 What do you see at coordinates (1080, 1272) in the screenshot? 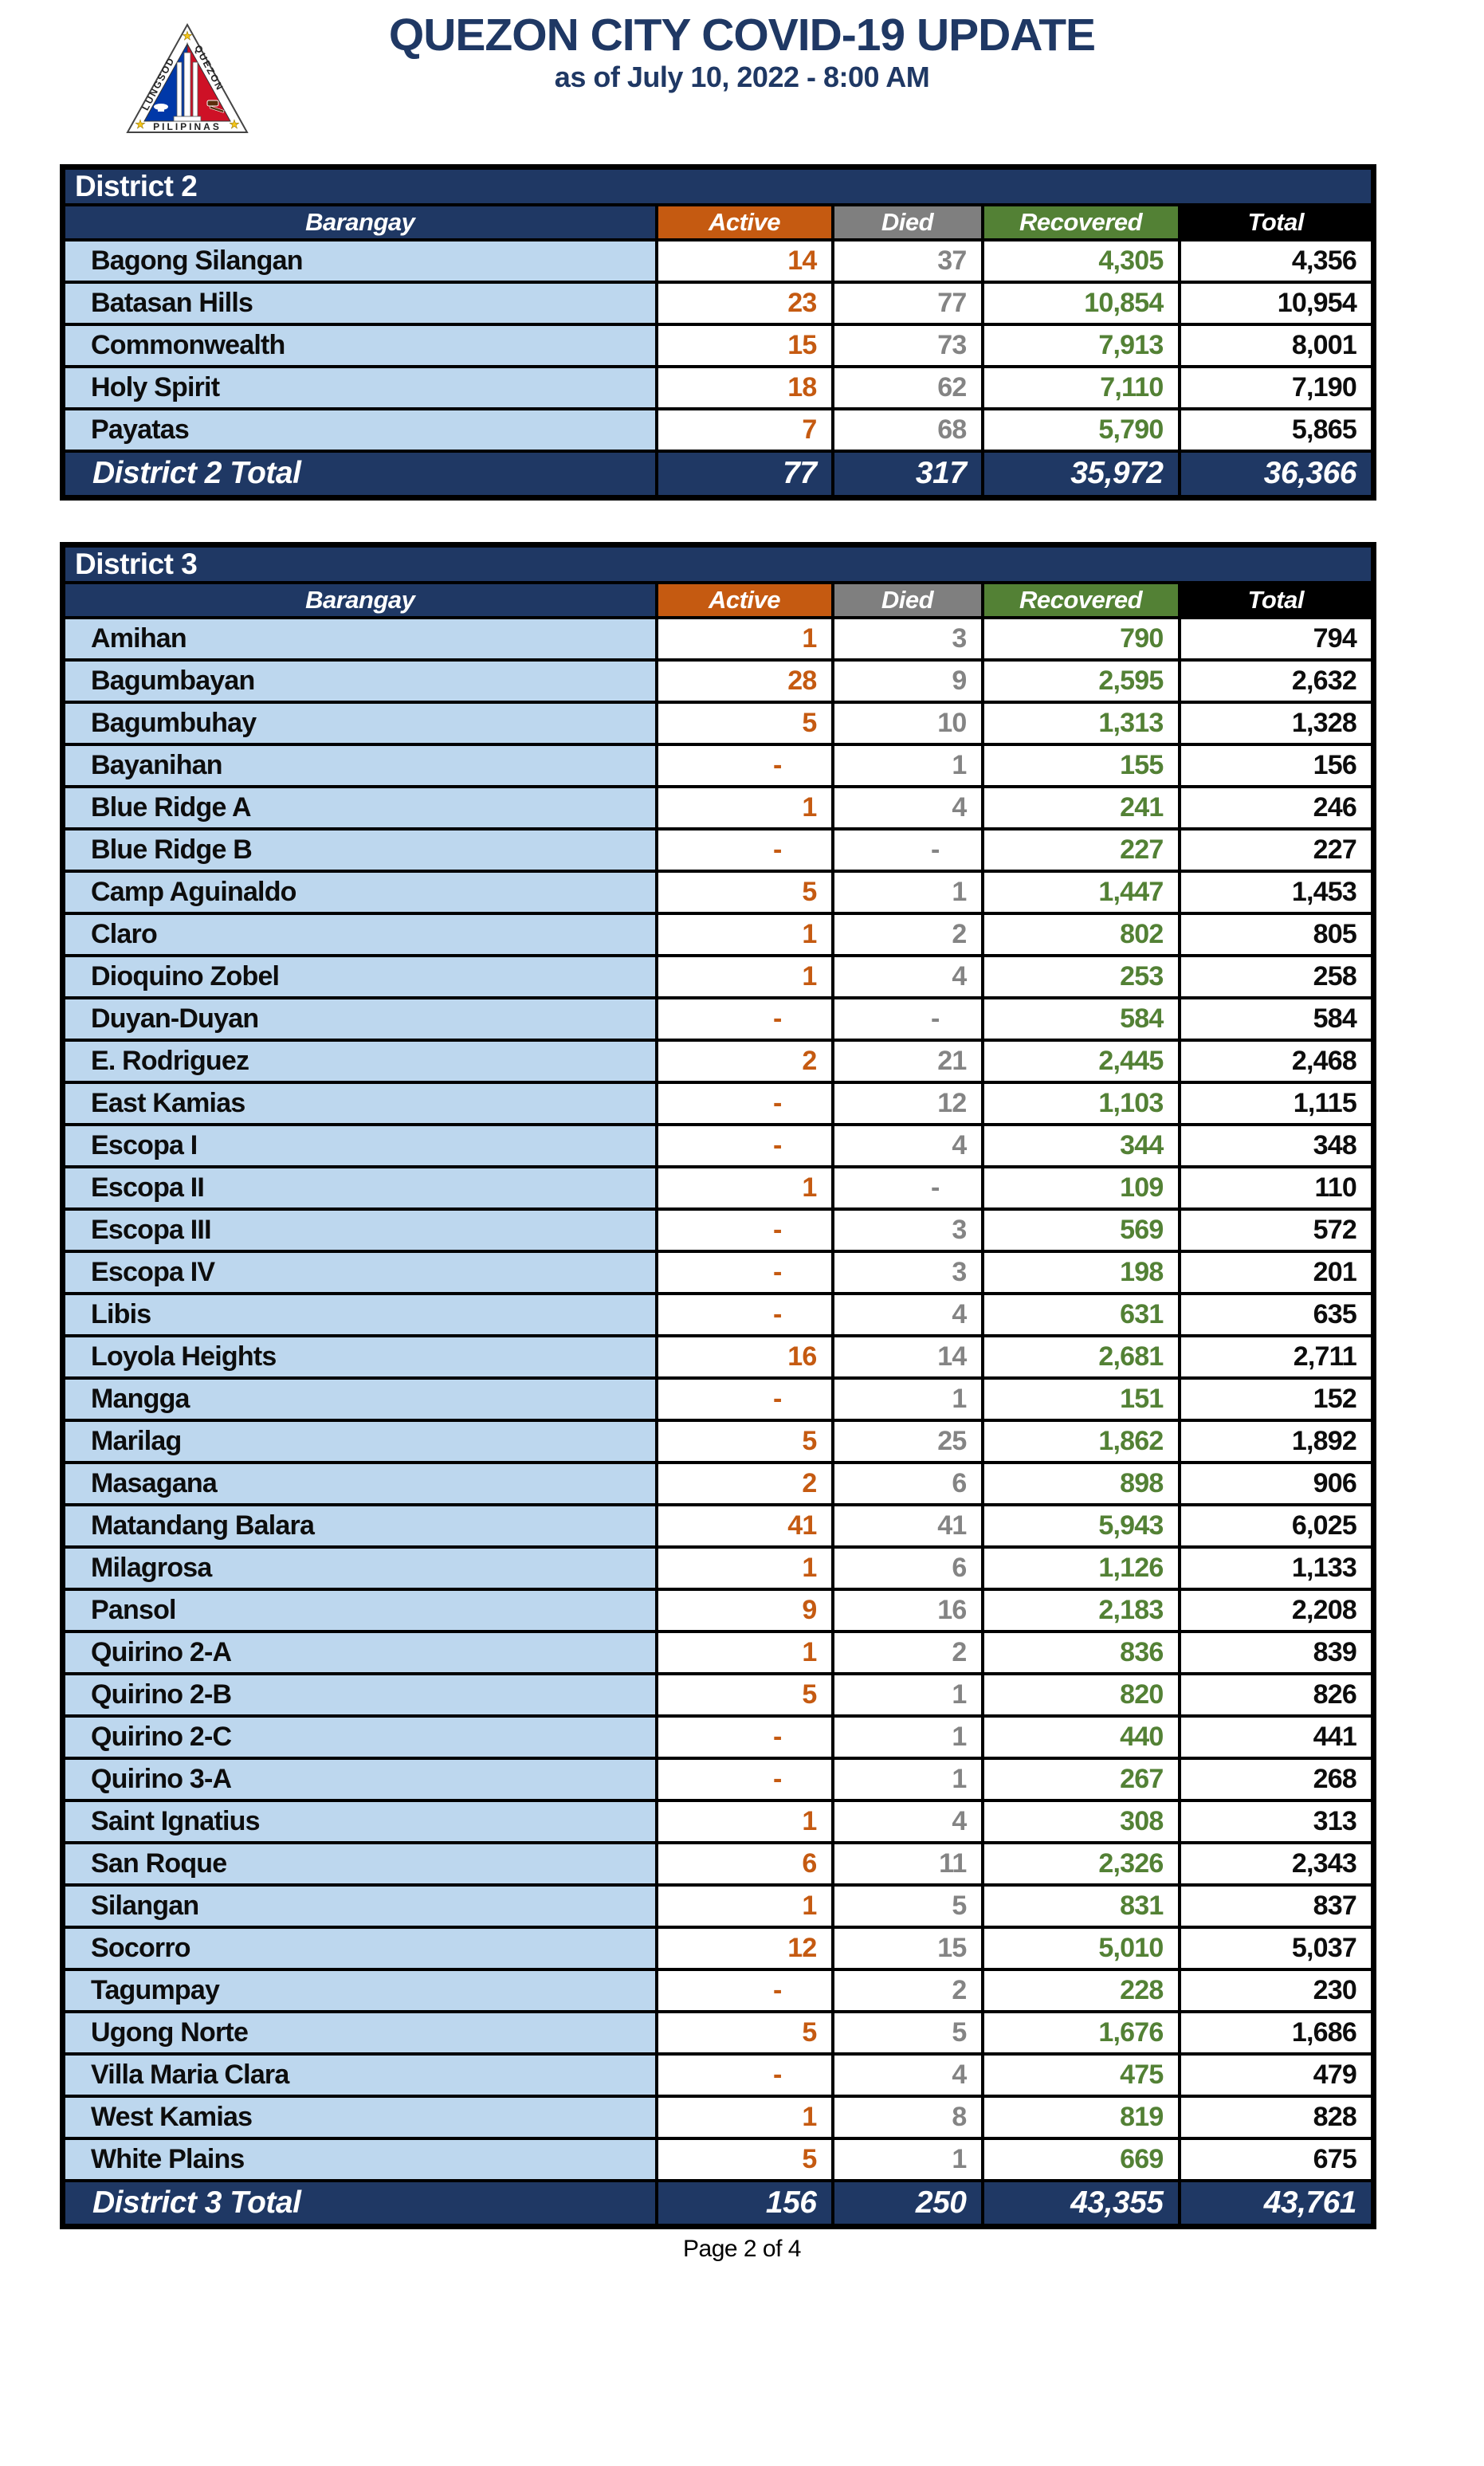
I see `recovered-cell: 198` at bounding box center [1080, 1272].